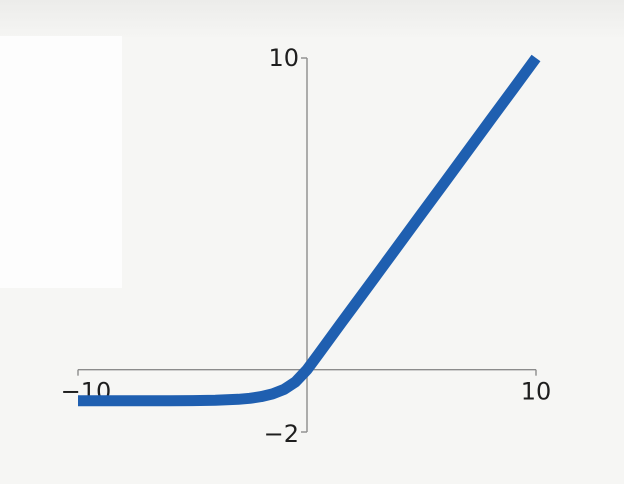 The height and width of the screenshot is (484, 624). I want to click on y-tick-label-10: 10, so click(283, 58).